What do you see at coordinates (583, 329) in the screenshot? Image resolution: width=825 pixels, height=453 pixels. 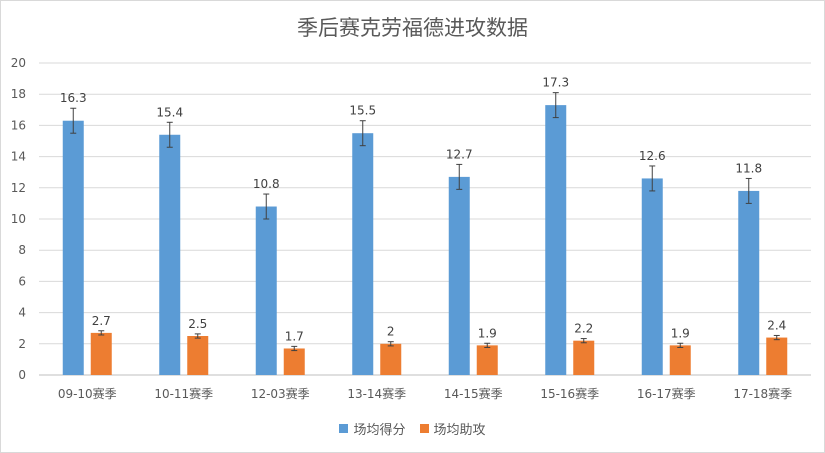 I see `data-label: 2.2` at bounding box center [583, 329].